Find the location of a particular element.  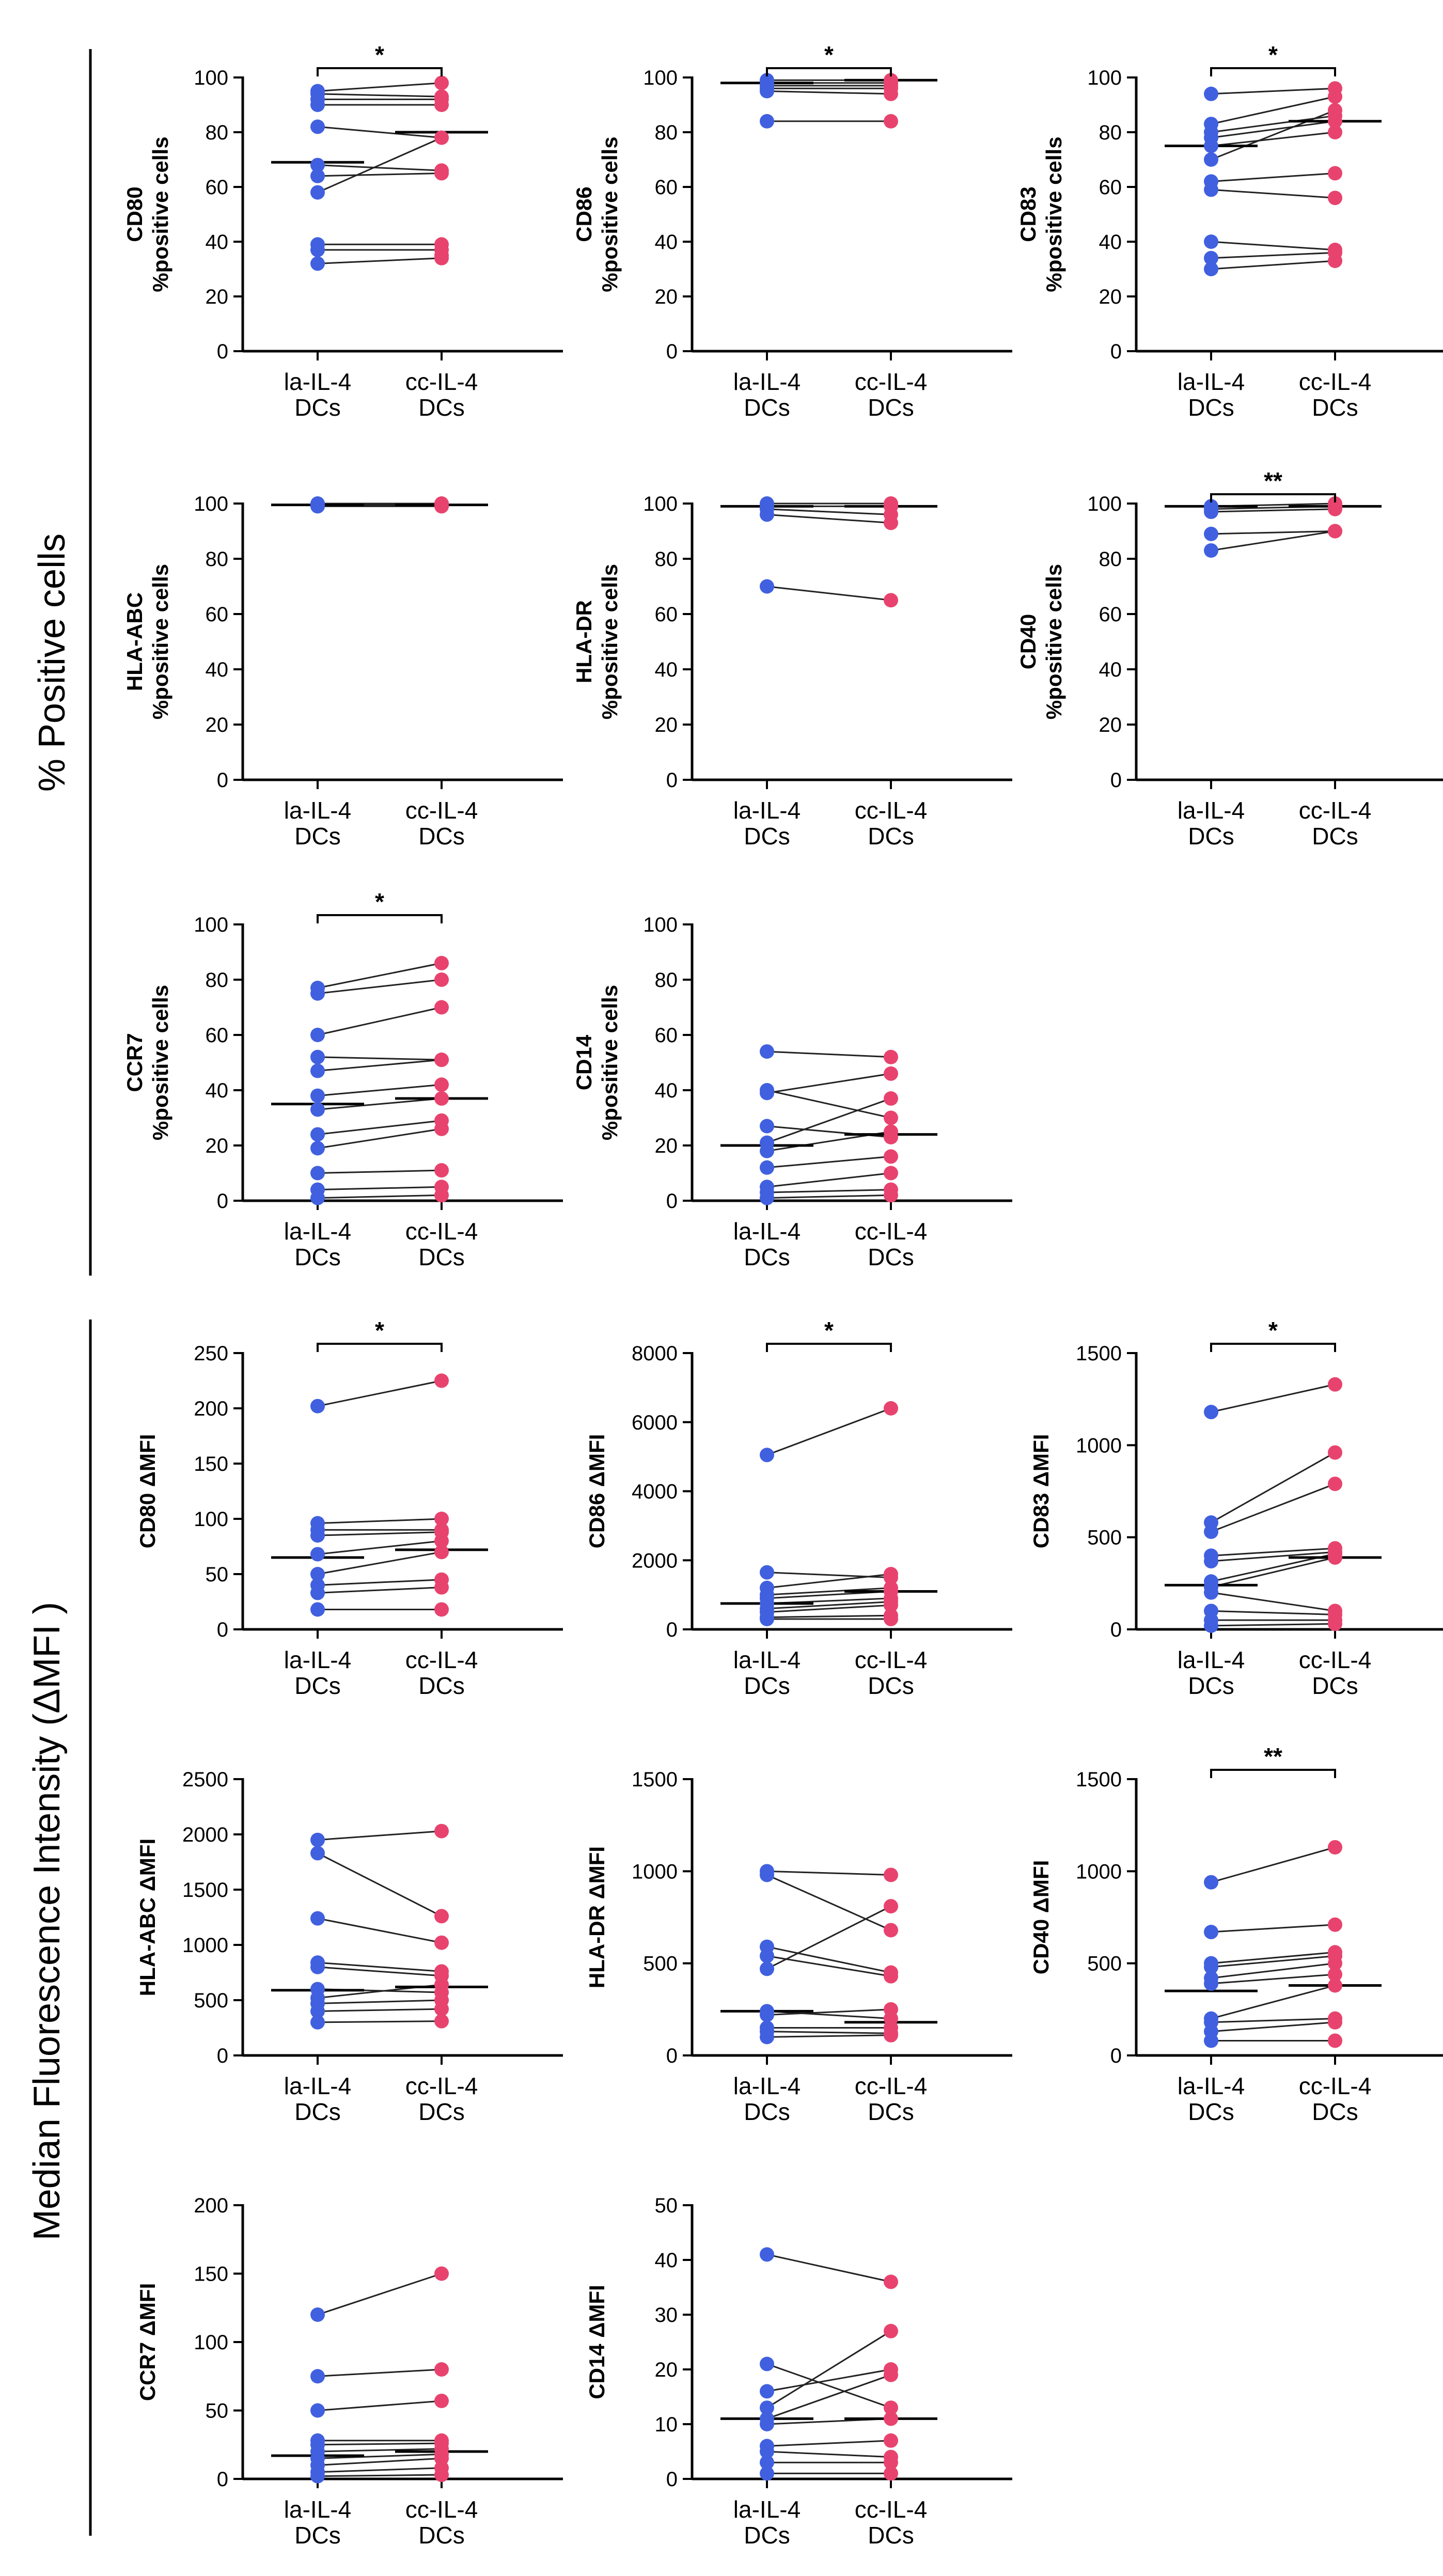

y-tick-label: 20 is located at coordinates (667, 297).